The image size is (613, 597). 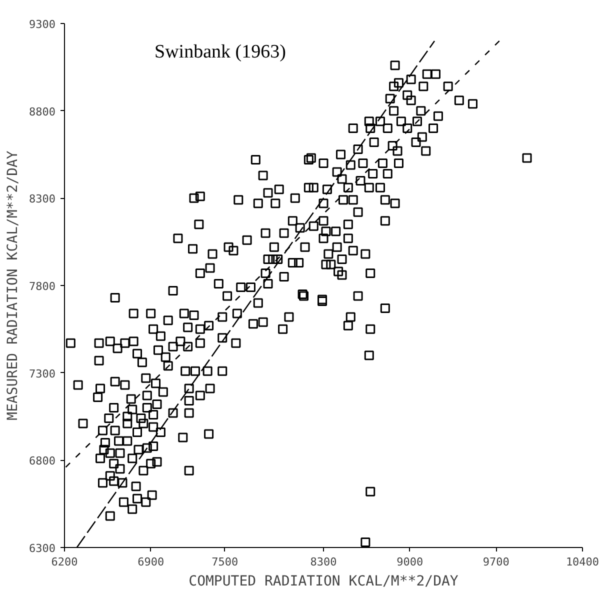 What do you see at coordinates (410, 562) in the screenshot?
I see `x-tick-label: 9000` at bounding box center [410, 562].